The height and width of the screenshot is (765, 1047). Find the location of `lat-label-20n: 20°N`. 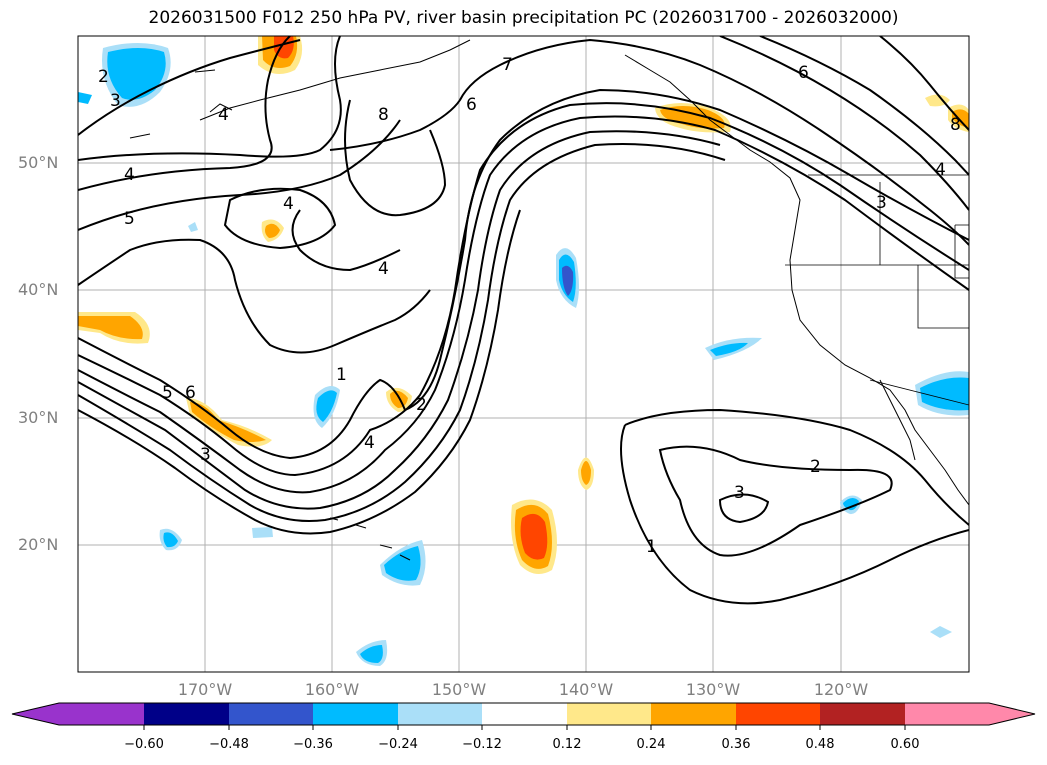

lat-label-20n: 20°N is located at coordinates (38, 544).